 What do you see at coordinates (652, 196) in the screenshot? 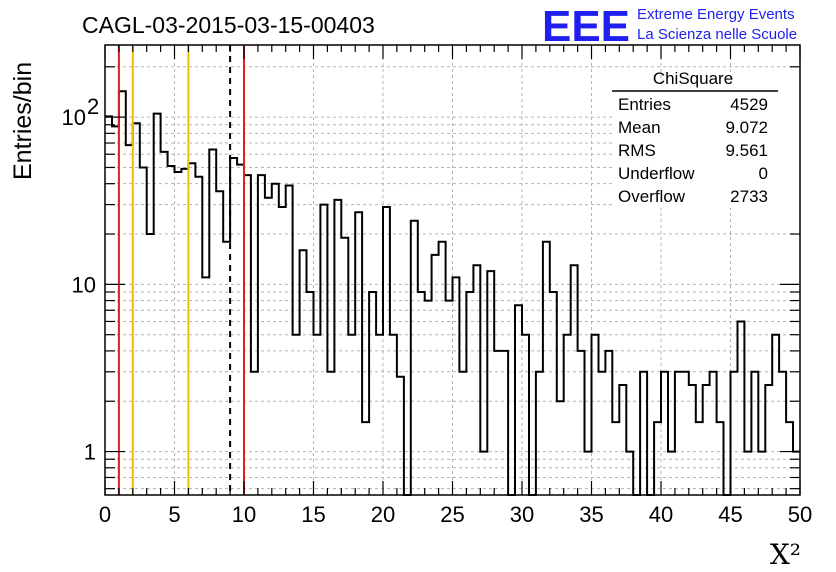
I see `stats-label-overflow: Overflow` at bounding box center [652, 196].